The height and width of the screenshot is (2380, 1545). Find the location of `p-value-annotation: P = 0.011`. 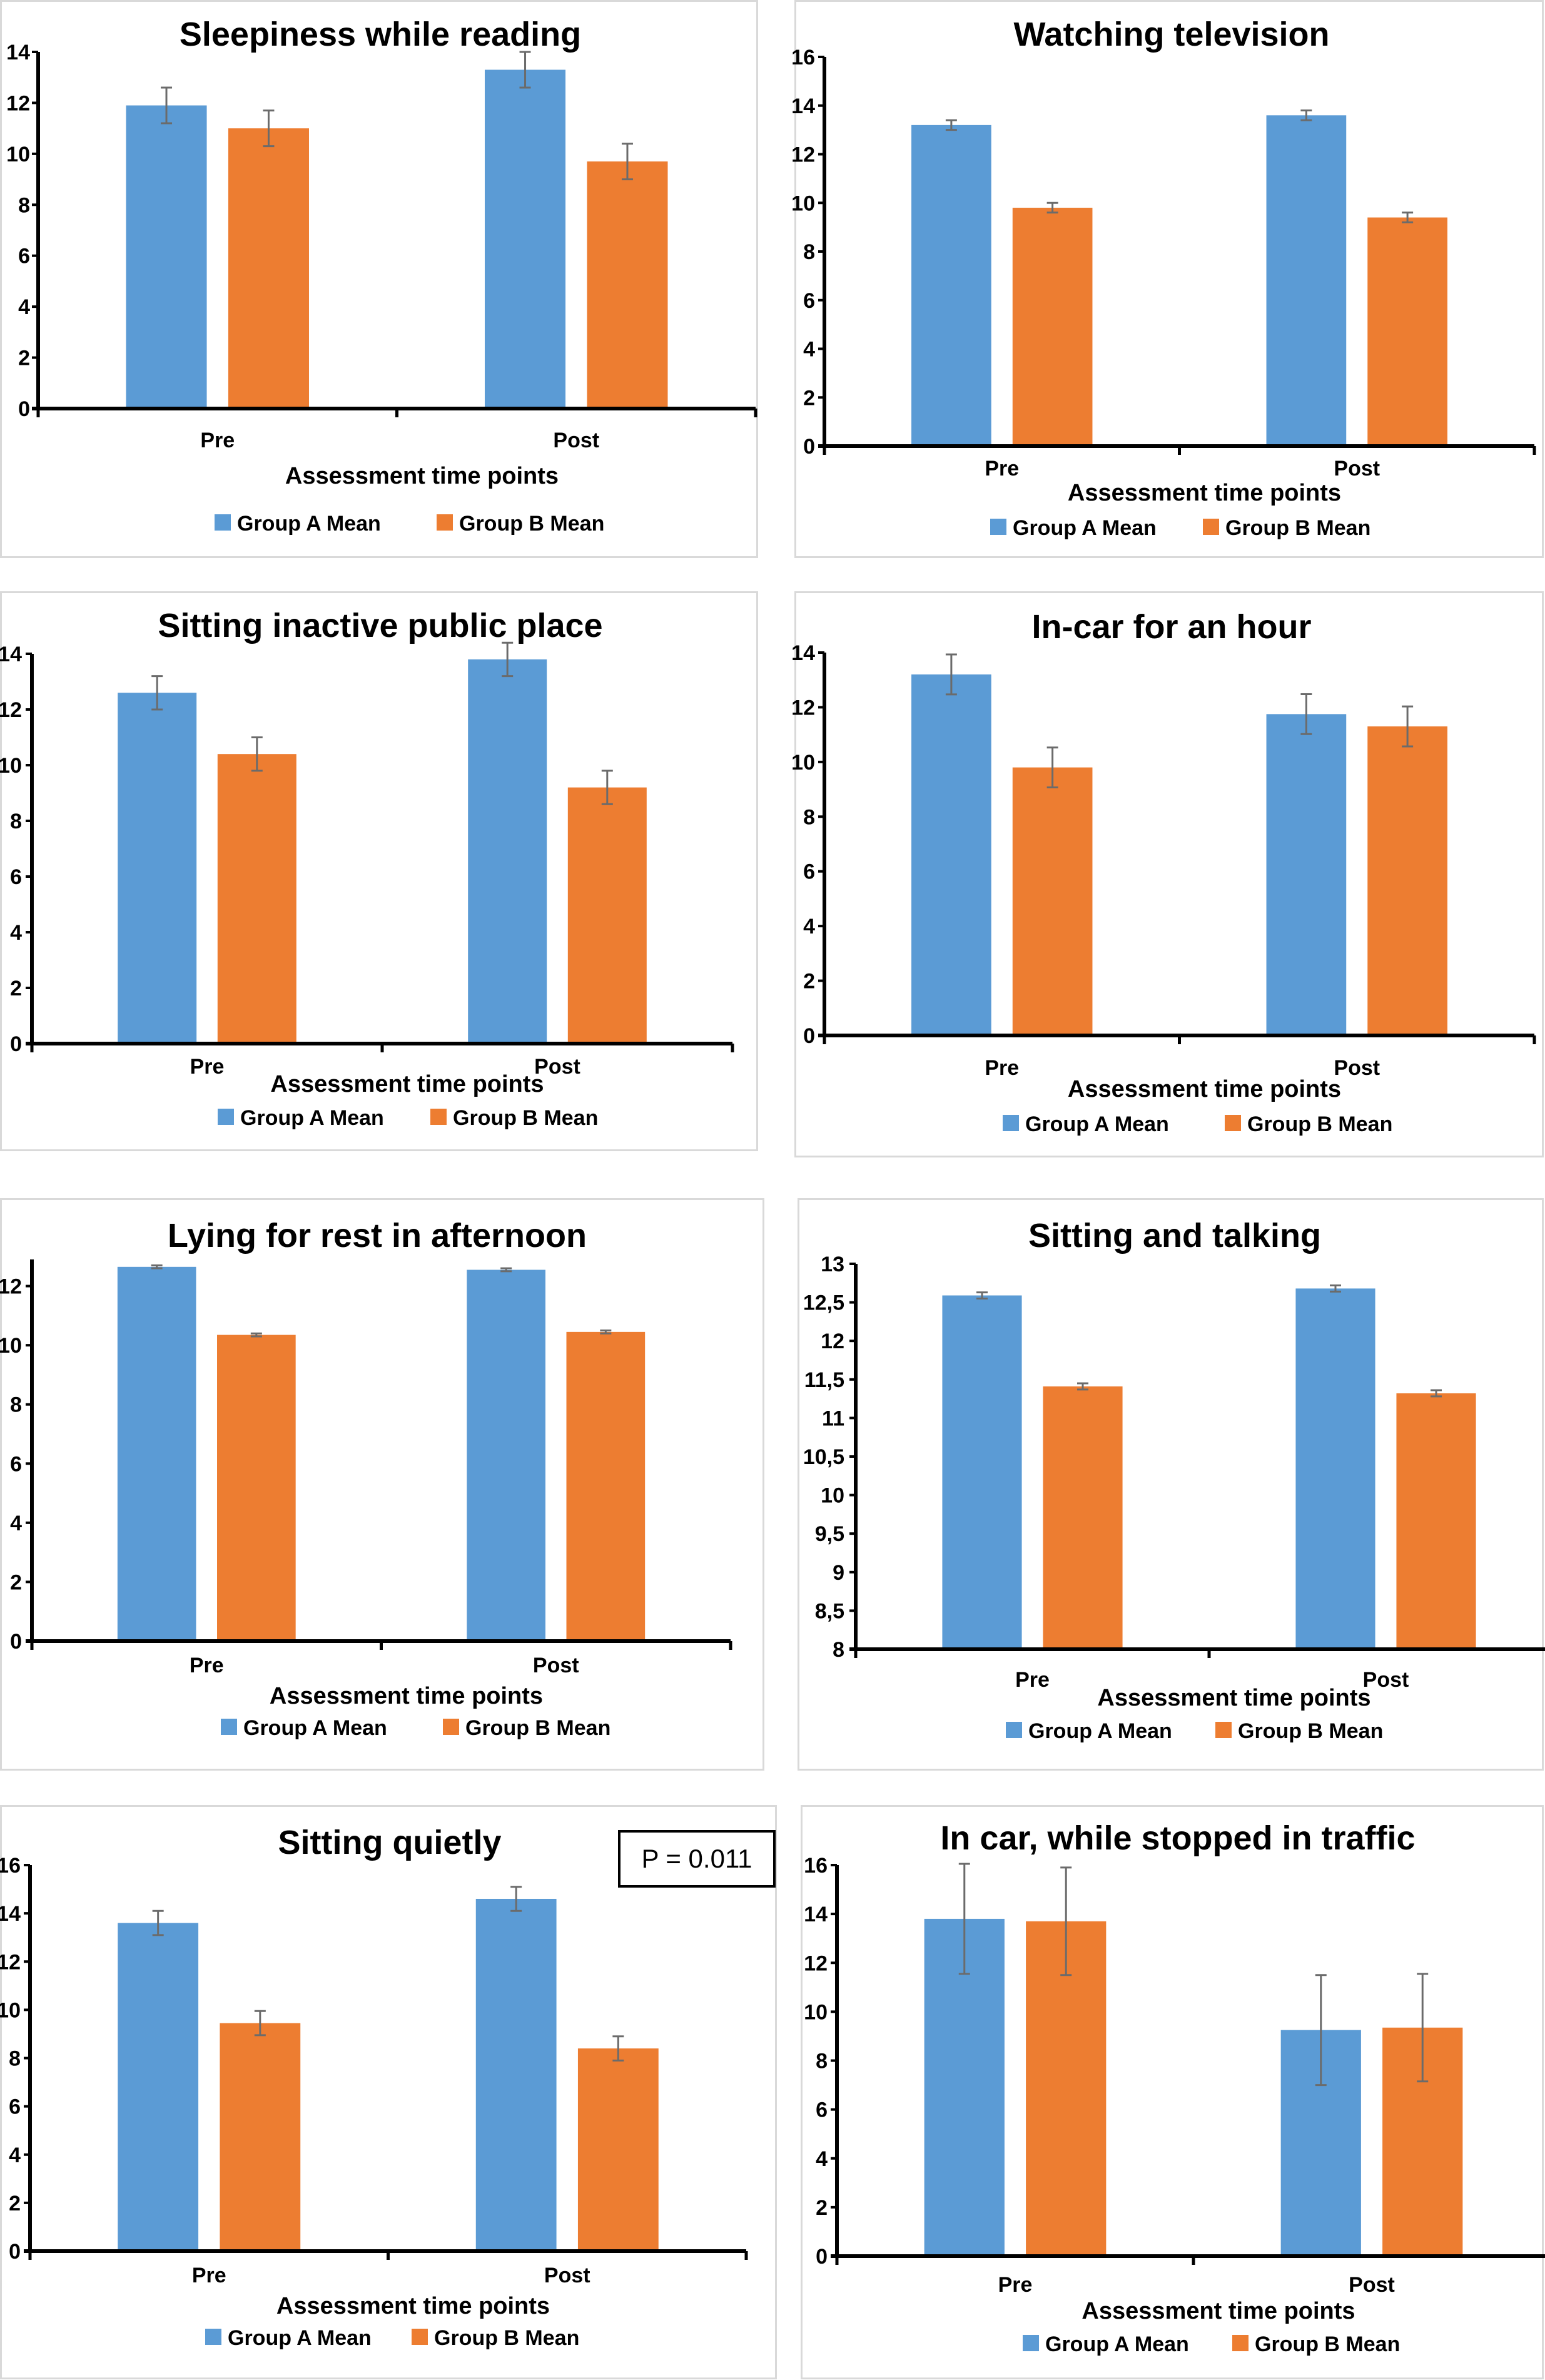

p-value-annotation: P = 0.011 is located at coordinates (697, 1859).